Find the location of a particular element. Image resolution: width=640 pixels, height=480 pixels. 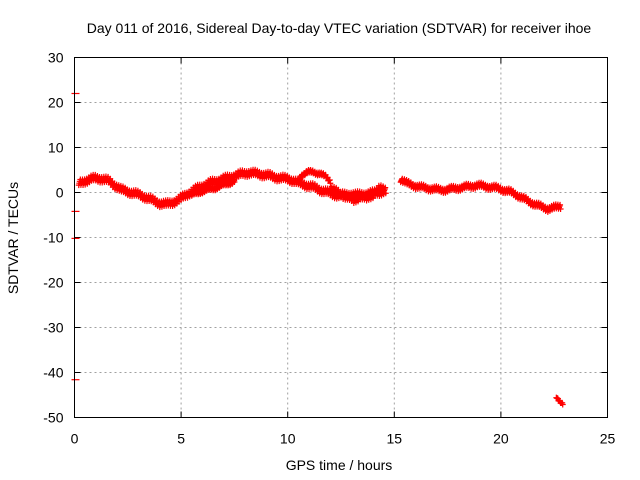

x-tick-label: 25 is located at coordinates (608, 439).